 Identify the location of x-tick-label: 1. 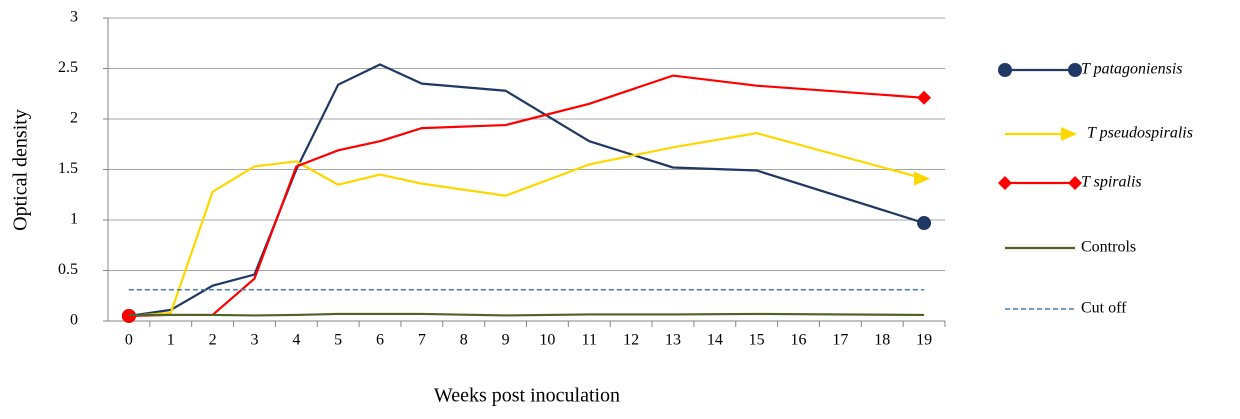
(171, 340).